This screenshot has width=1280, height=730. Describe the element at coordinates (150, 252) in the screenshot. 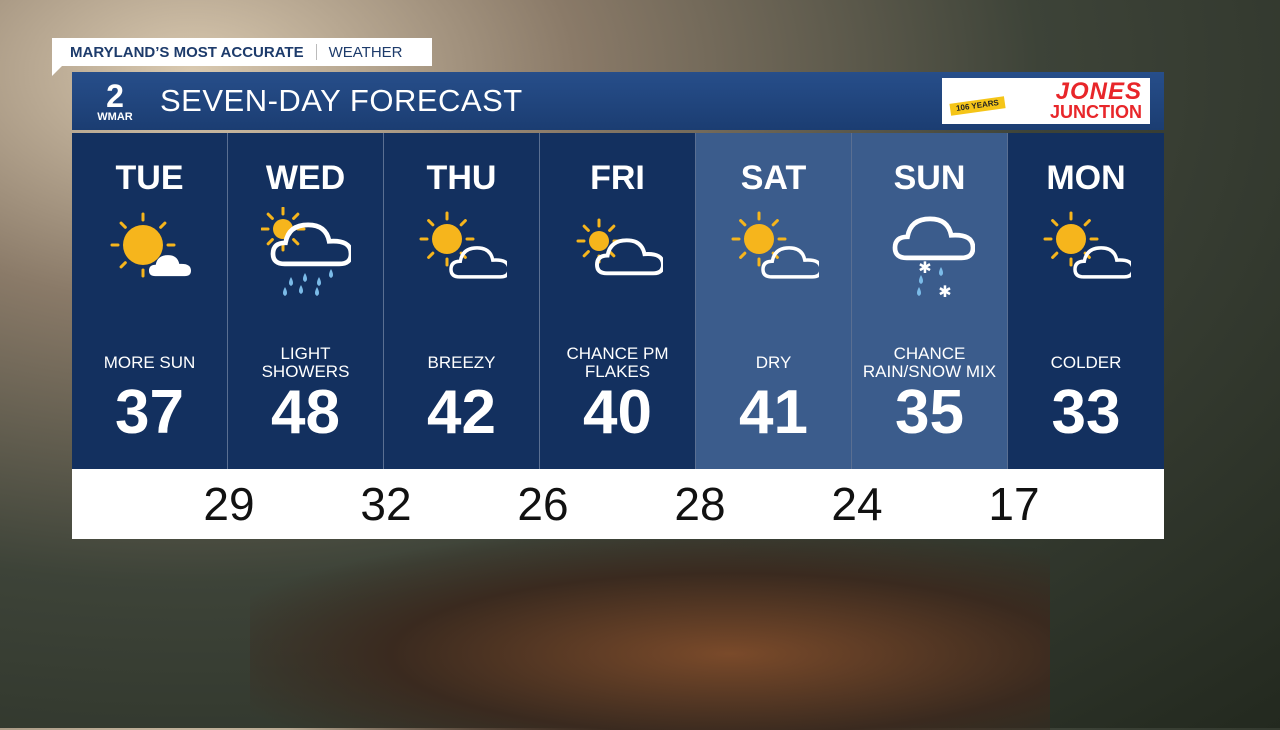

I see `sun-small-cloud-icon` at that location.